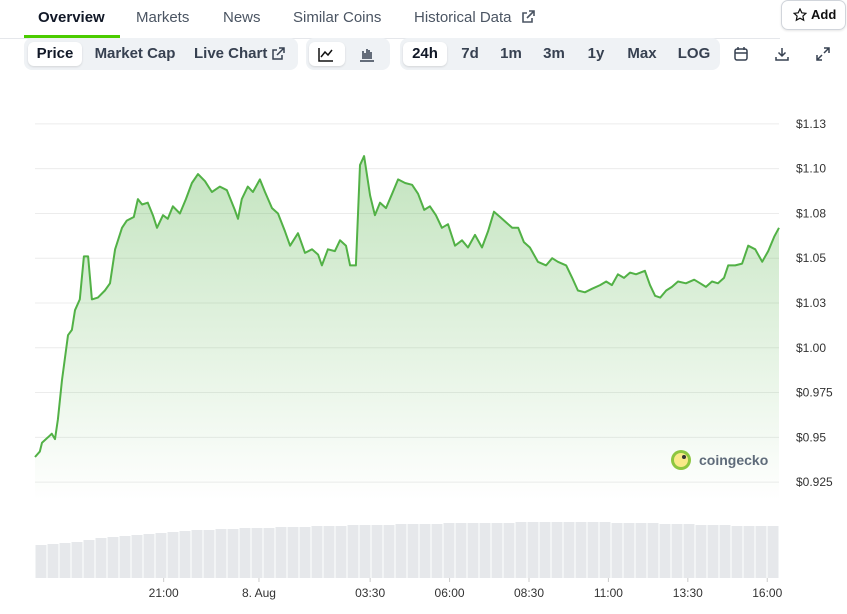  Describe the element at coordinates (811, 437) in the screenshot. I see `y-tick-label: $0.95` at that location.